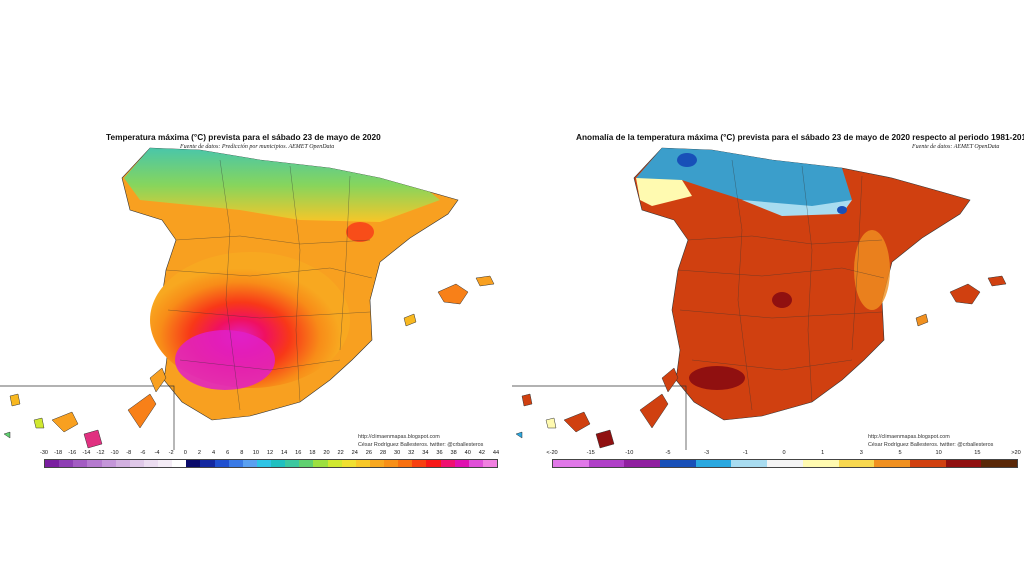  What do you see at coordinates (397, 453) in the screenshot?
I see `legend-label: 30` at bounding box center [397, 453].